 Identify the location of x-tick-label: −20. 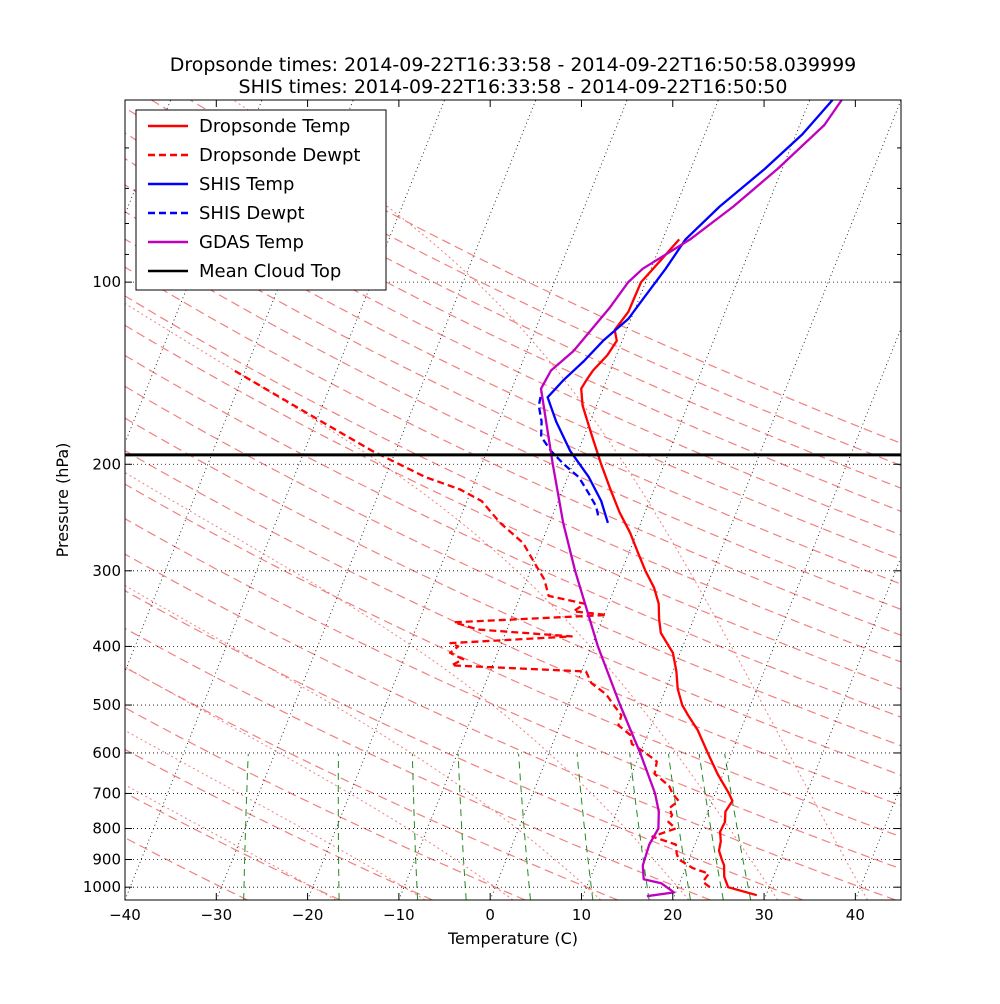
(308, 915).